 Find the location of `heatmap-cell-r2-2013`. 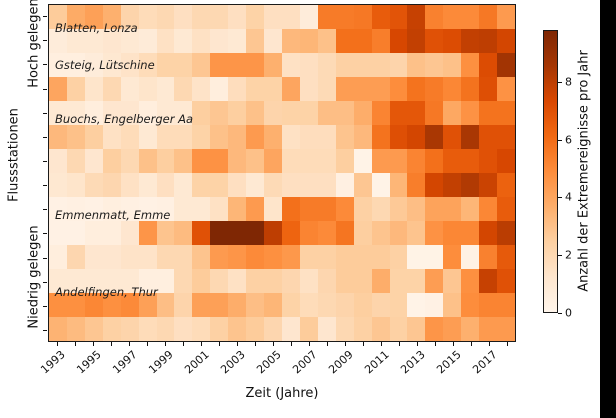

heatmap-cell-r2-2013 is located at coordinates (416, 65).